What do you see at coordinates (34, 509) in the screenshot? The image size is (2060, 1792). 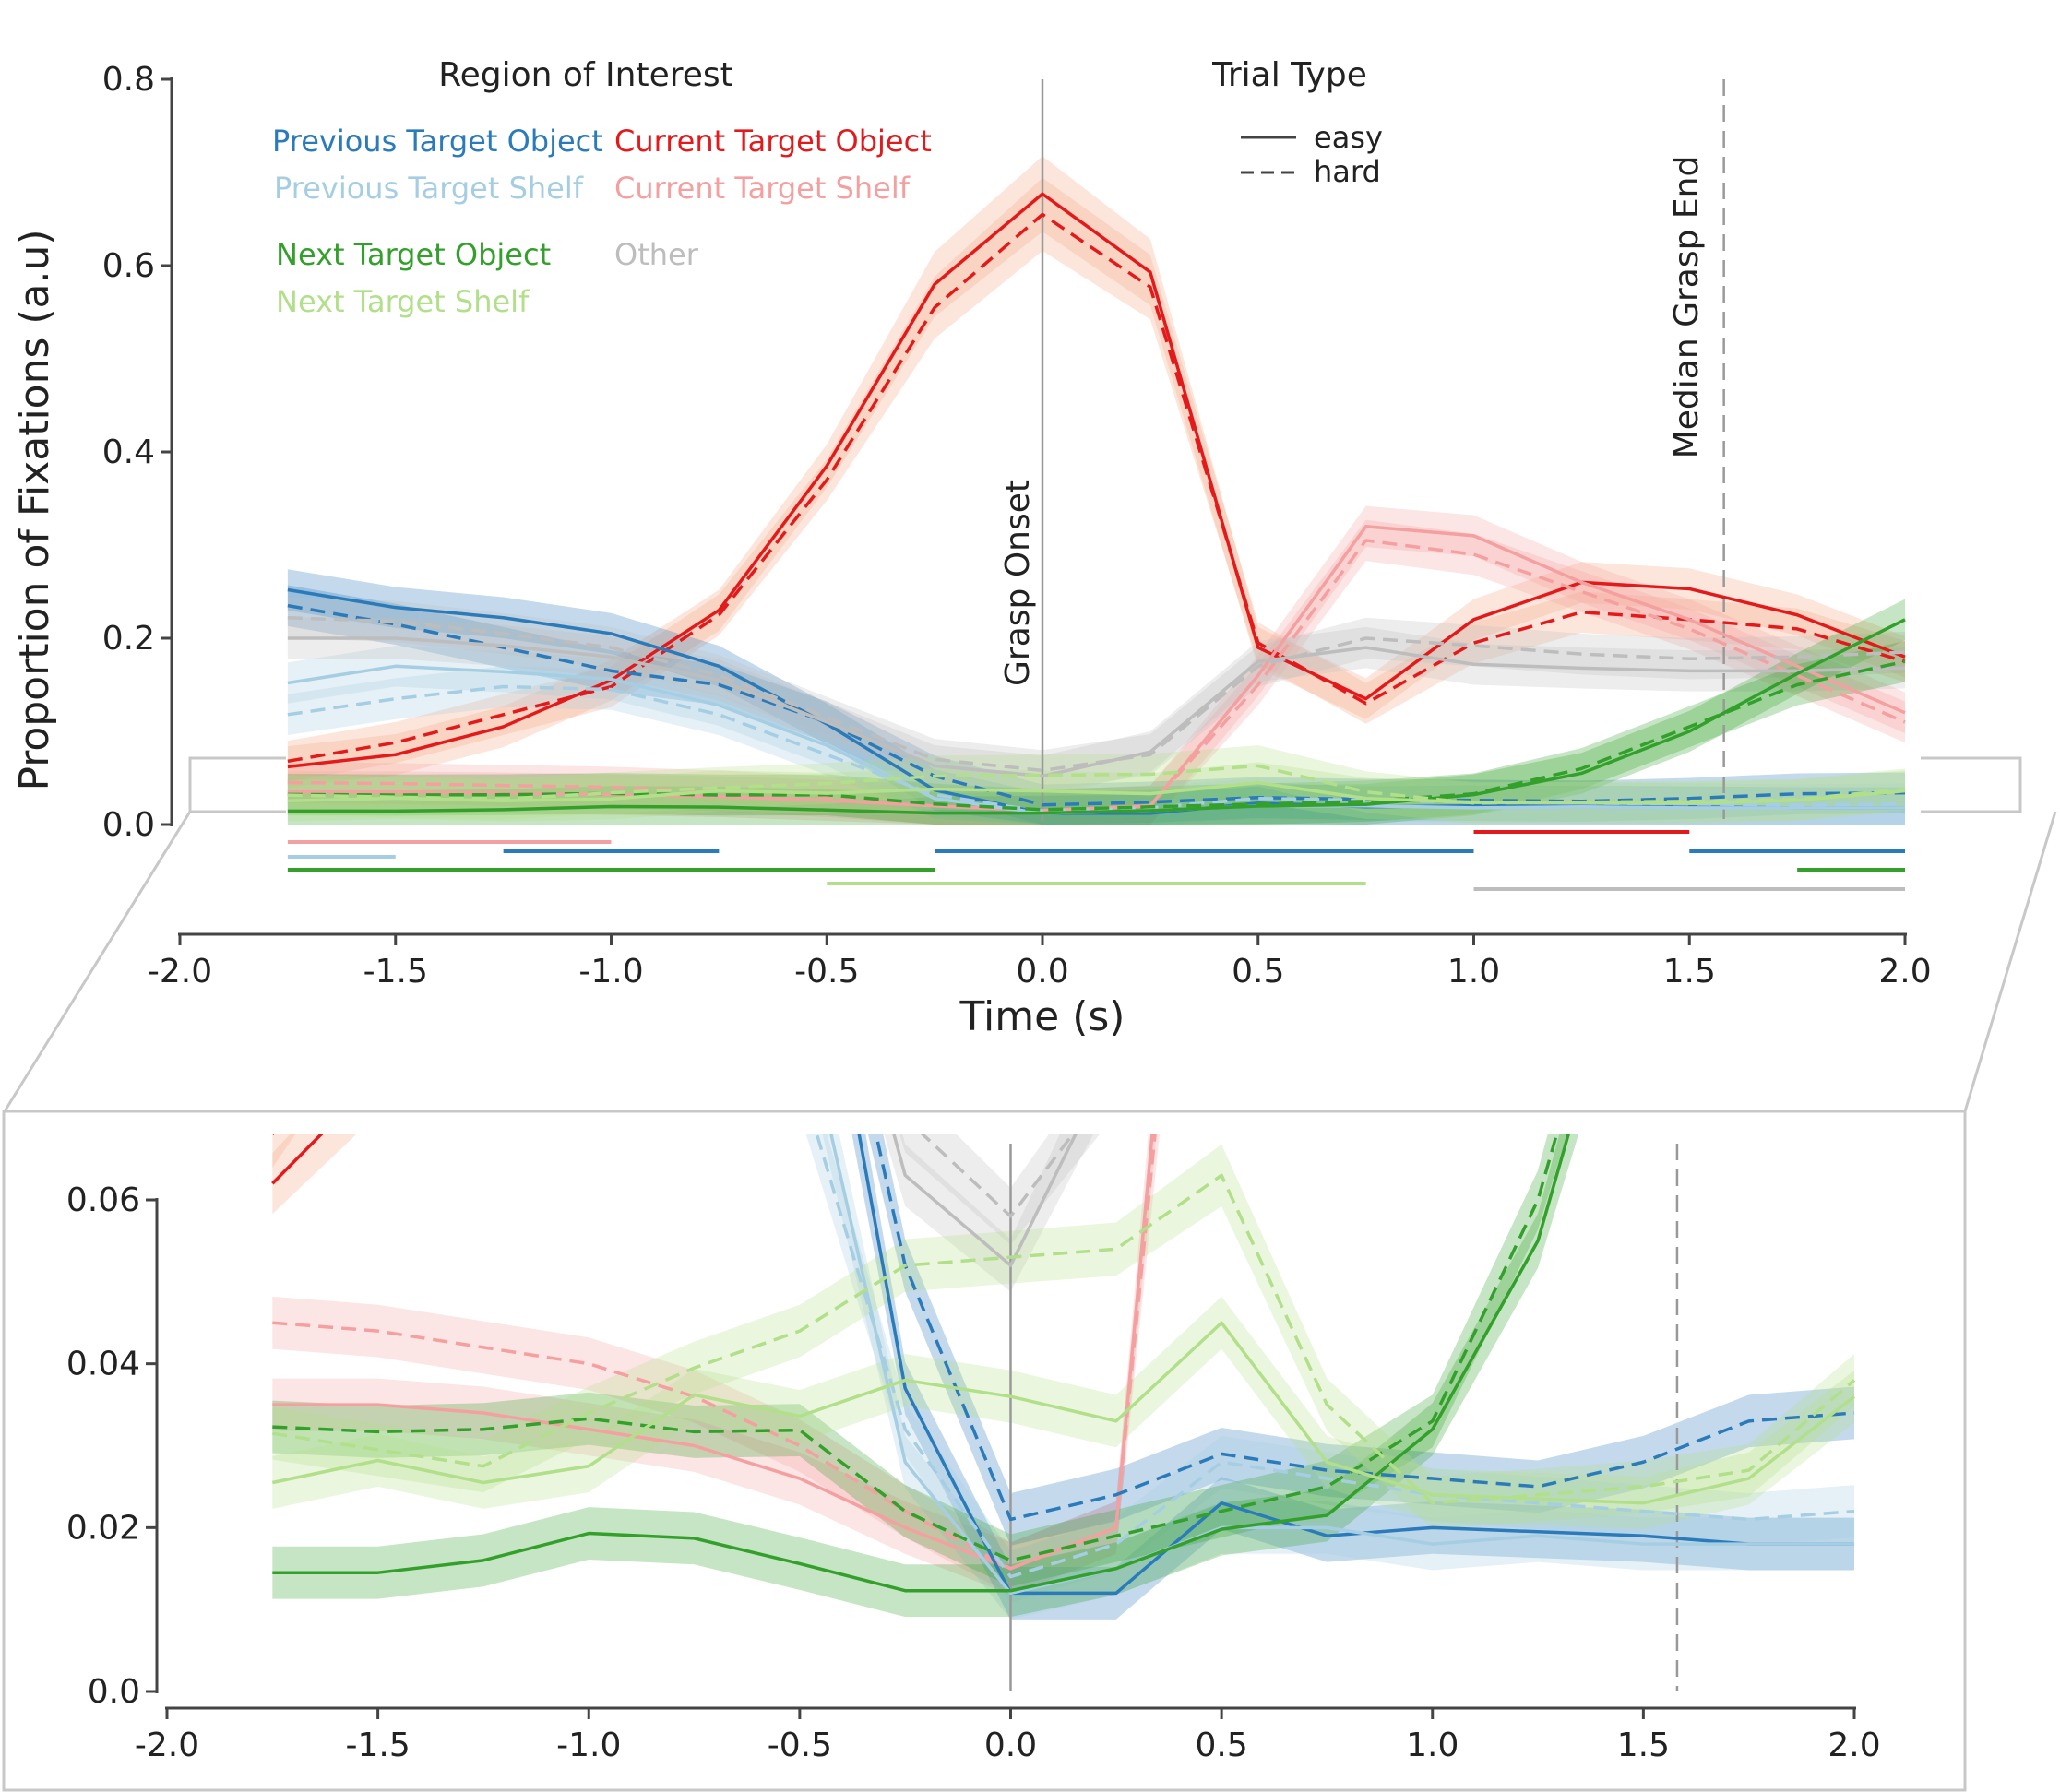 I see `y-axis-title: Proportion of Fixations (a.u)` at bounding box center [34, 509].